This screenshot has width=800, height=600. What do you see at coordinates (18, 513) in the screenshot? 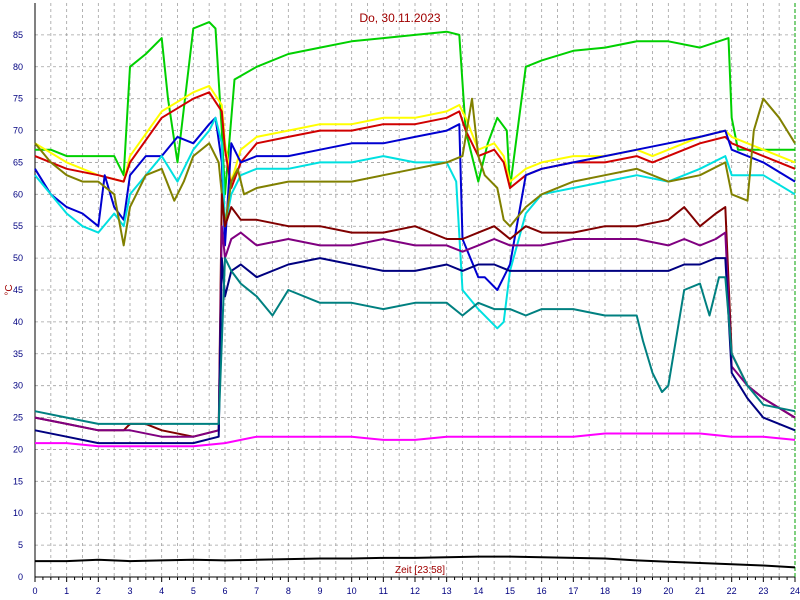
I see `y-tick-label: 10` at bounding box center [18, 513].